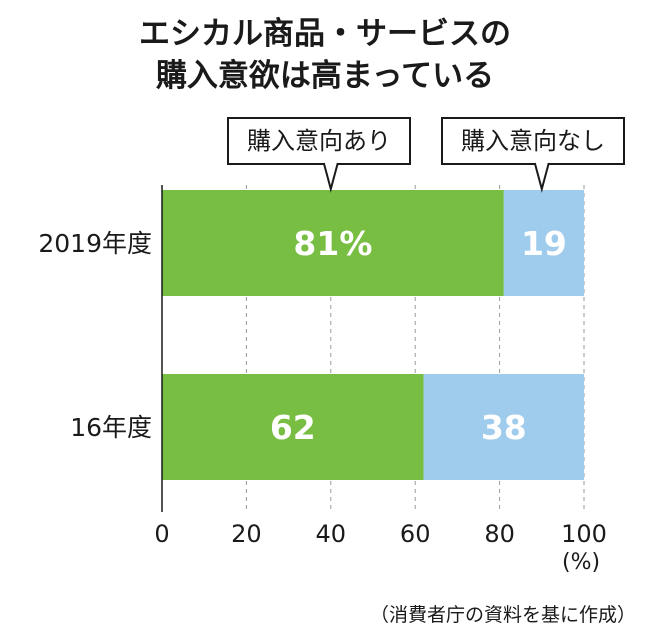  What do you see at coordinates (111, 427) in the screenshot?
I see `category-label: 16年度` at bounding box center [111, 427].